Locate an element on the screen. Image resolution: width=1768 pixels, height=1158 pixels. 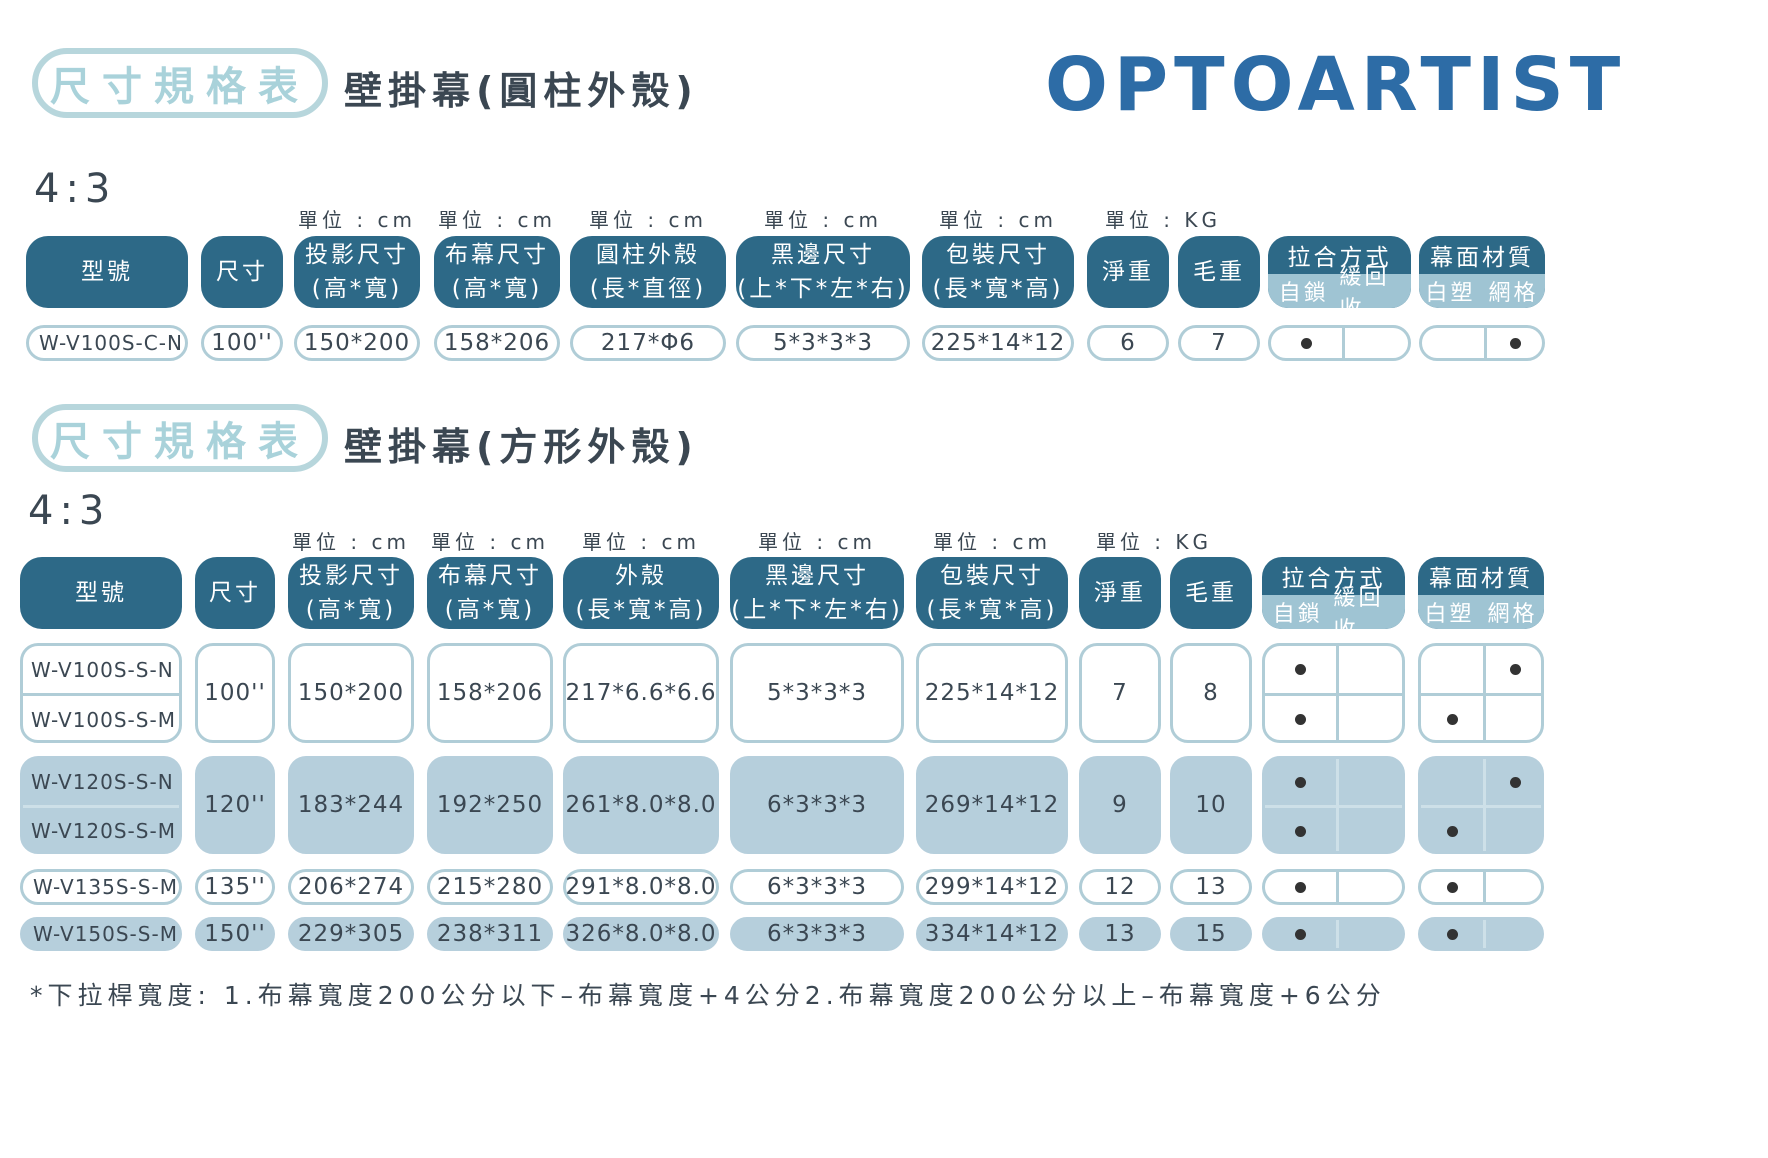
cell-net-weight: 7 is located at coordinates (1120, 693).